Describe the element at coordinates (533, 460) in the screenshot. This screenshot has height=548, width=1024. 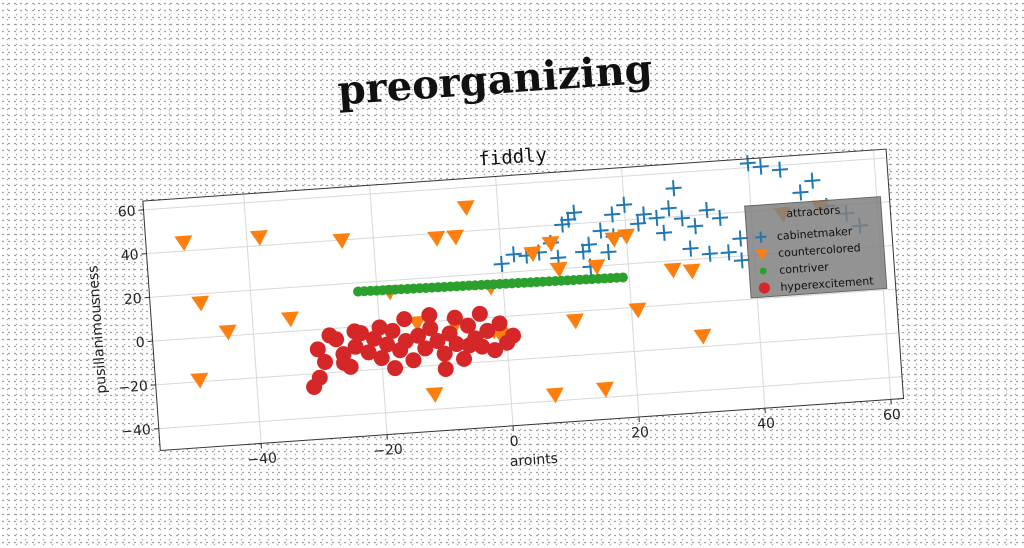
I see `x-axis-label: aroints` at that location.